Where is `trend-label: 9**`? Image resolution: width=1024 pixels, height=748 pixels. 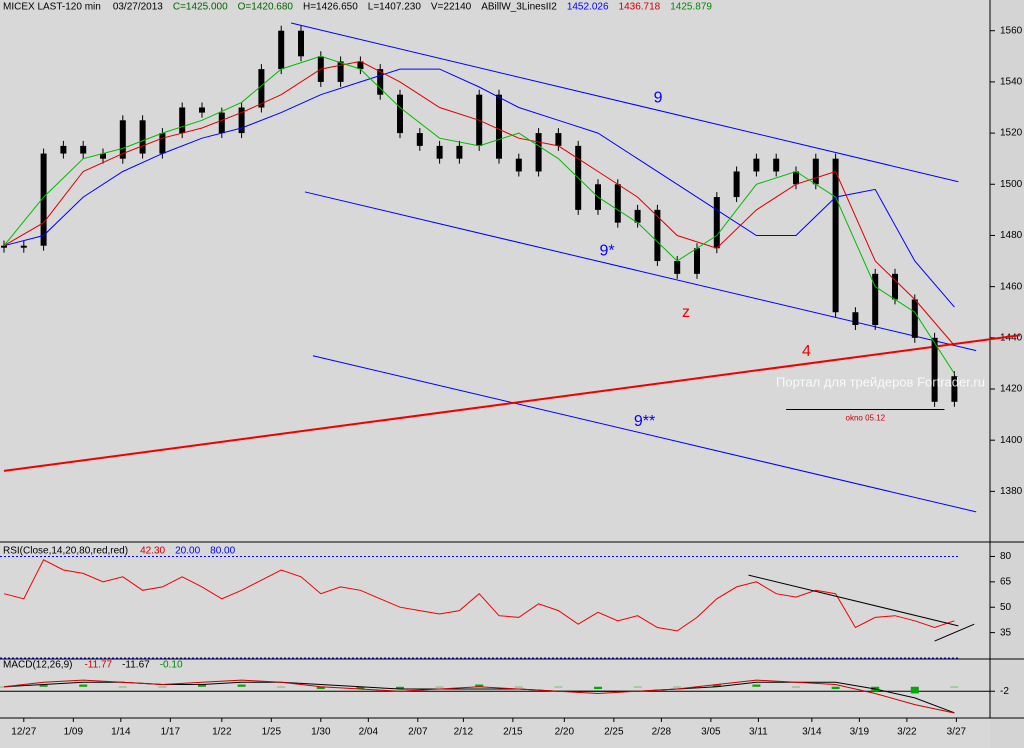 trend-label: 9** is located at coordinates (644, 421).